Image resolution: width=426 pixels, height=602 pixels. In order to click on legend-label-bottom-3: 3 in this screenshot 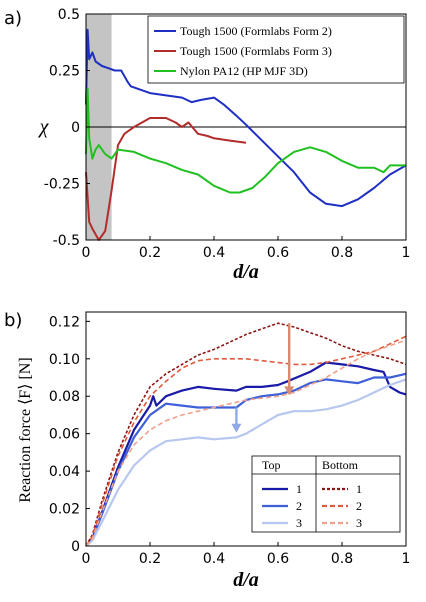, I will do `click(359, 523)`.